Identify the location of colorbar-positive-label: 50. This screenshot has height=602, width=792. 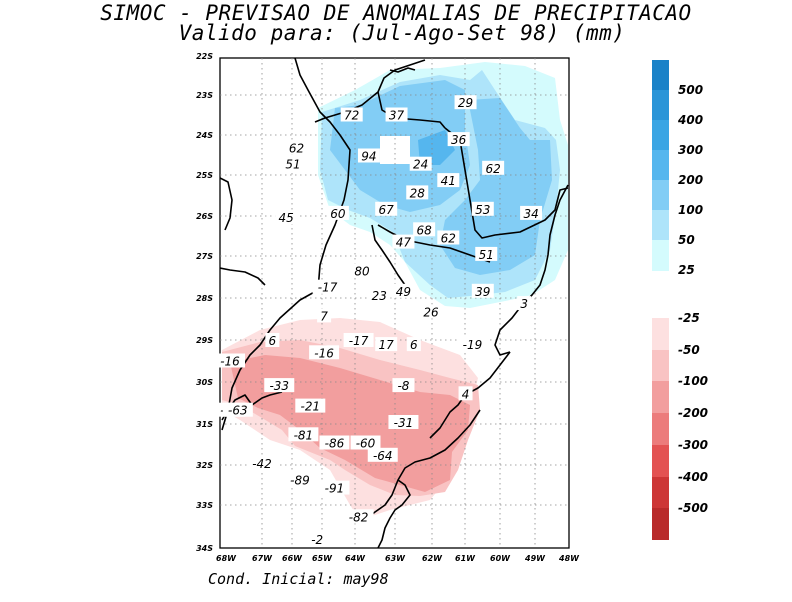
(686, 240).